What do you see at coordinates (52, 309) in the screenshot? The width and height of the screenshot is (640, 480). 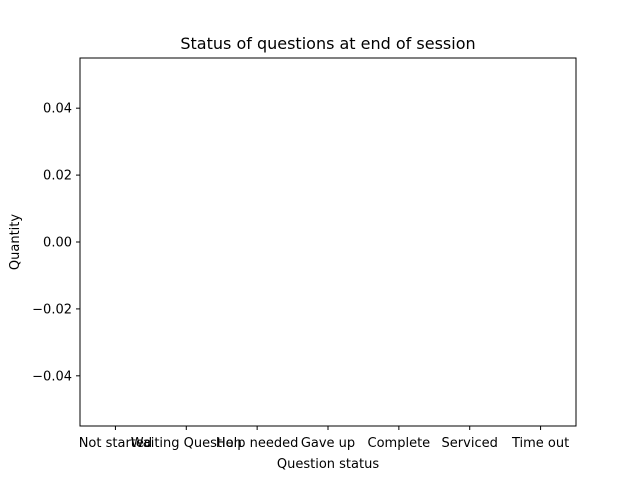 I see `y-tick-label: −0.02` at bounding box center [52, 309].